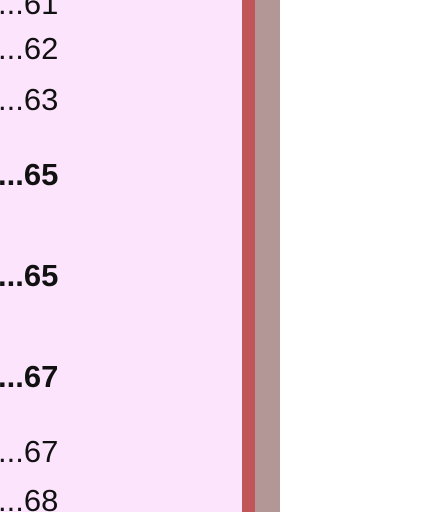 This screenshot has width=433, height=512. What do you see at coordinates (121, 12) in the screenshot?
I see `toc-entry: ...61` at bounding box center [121, 12].